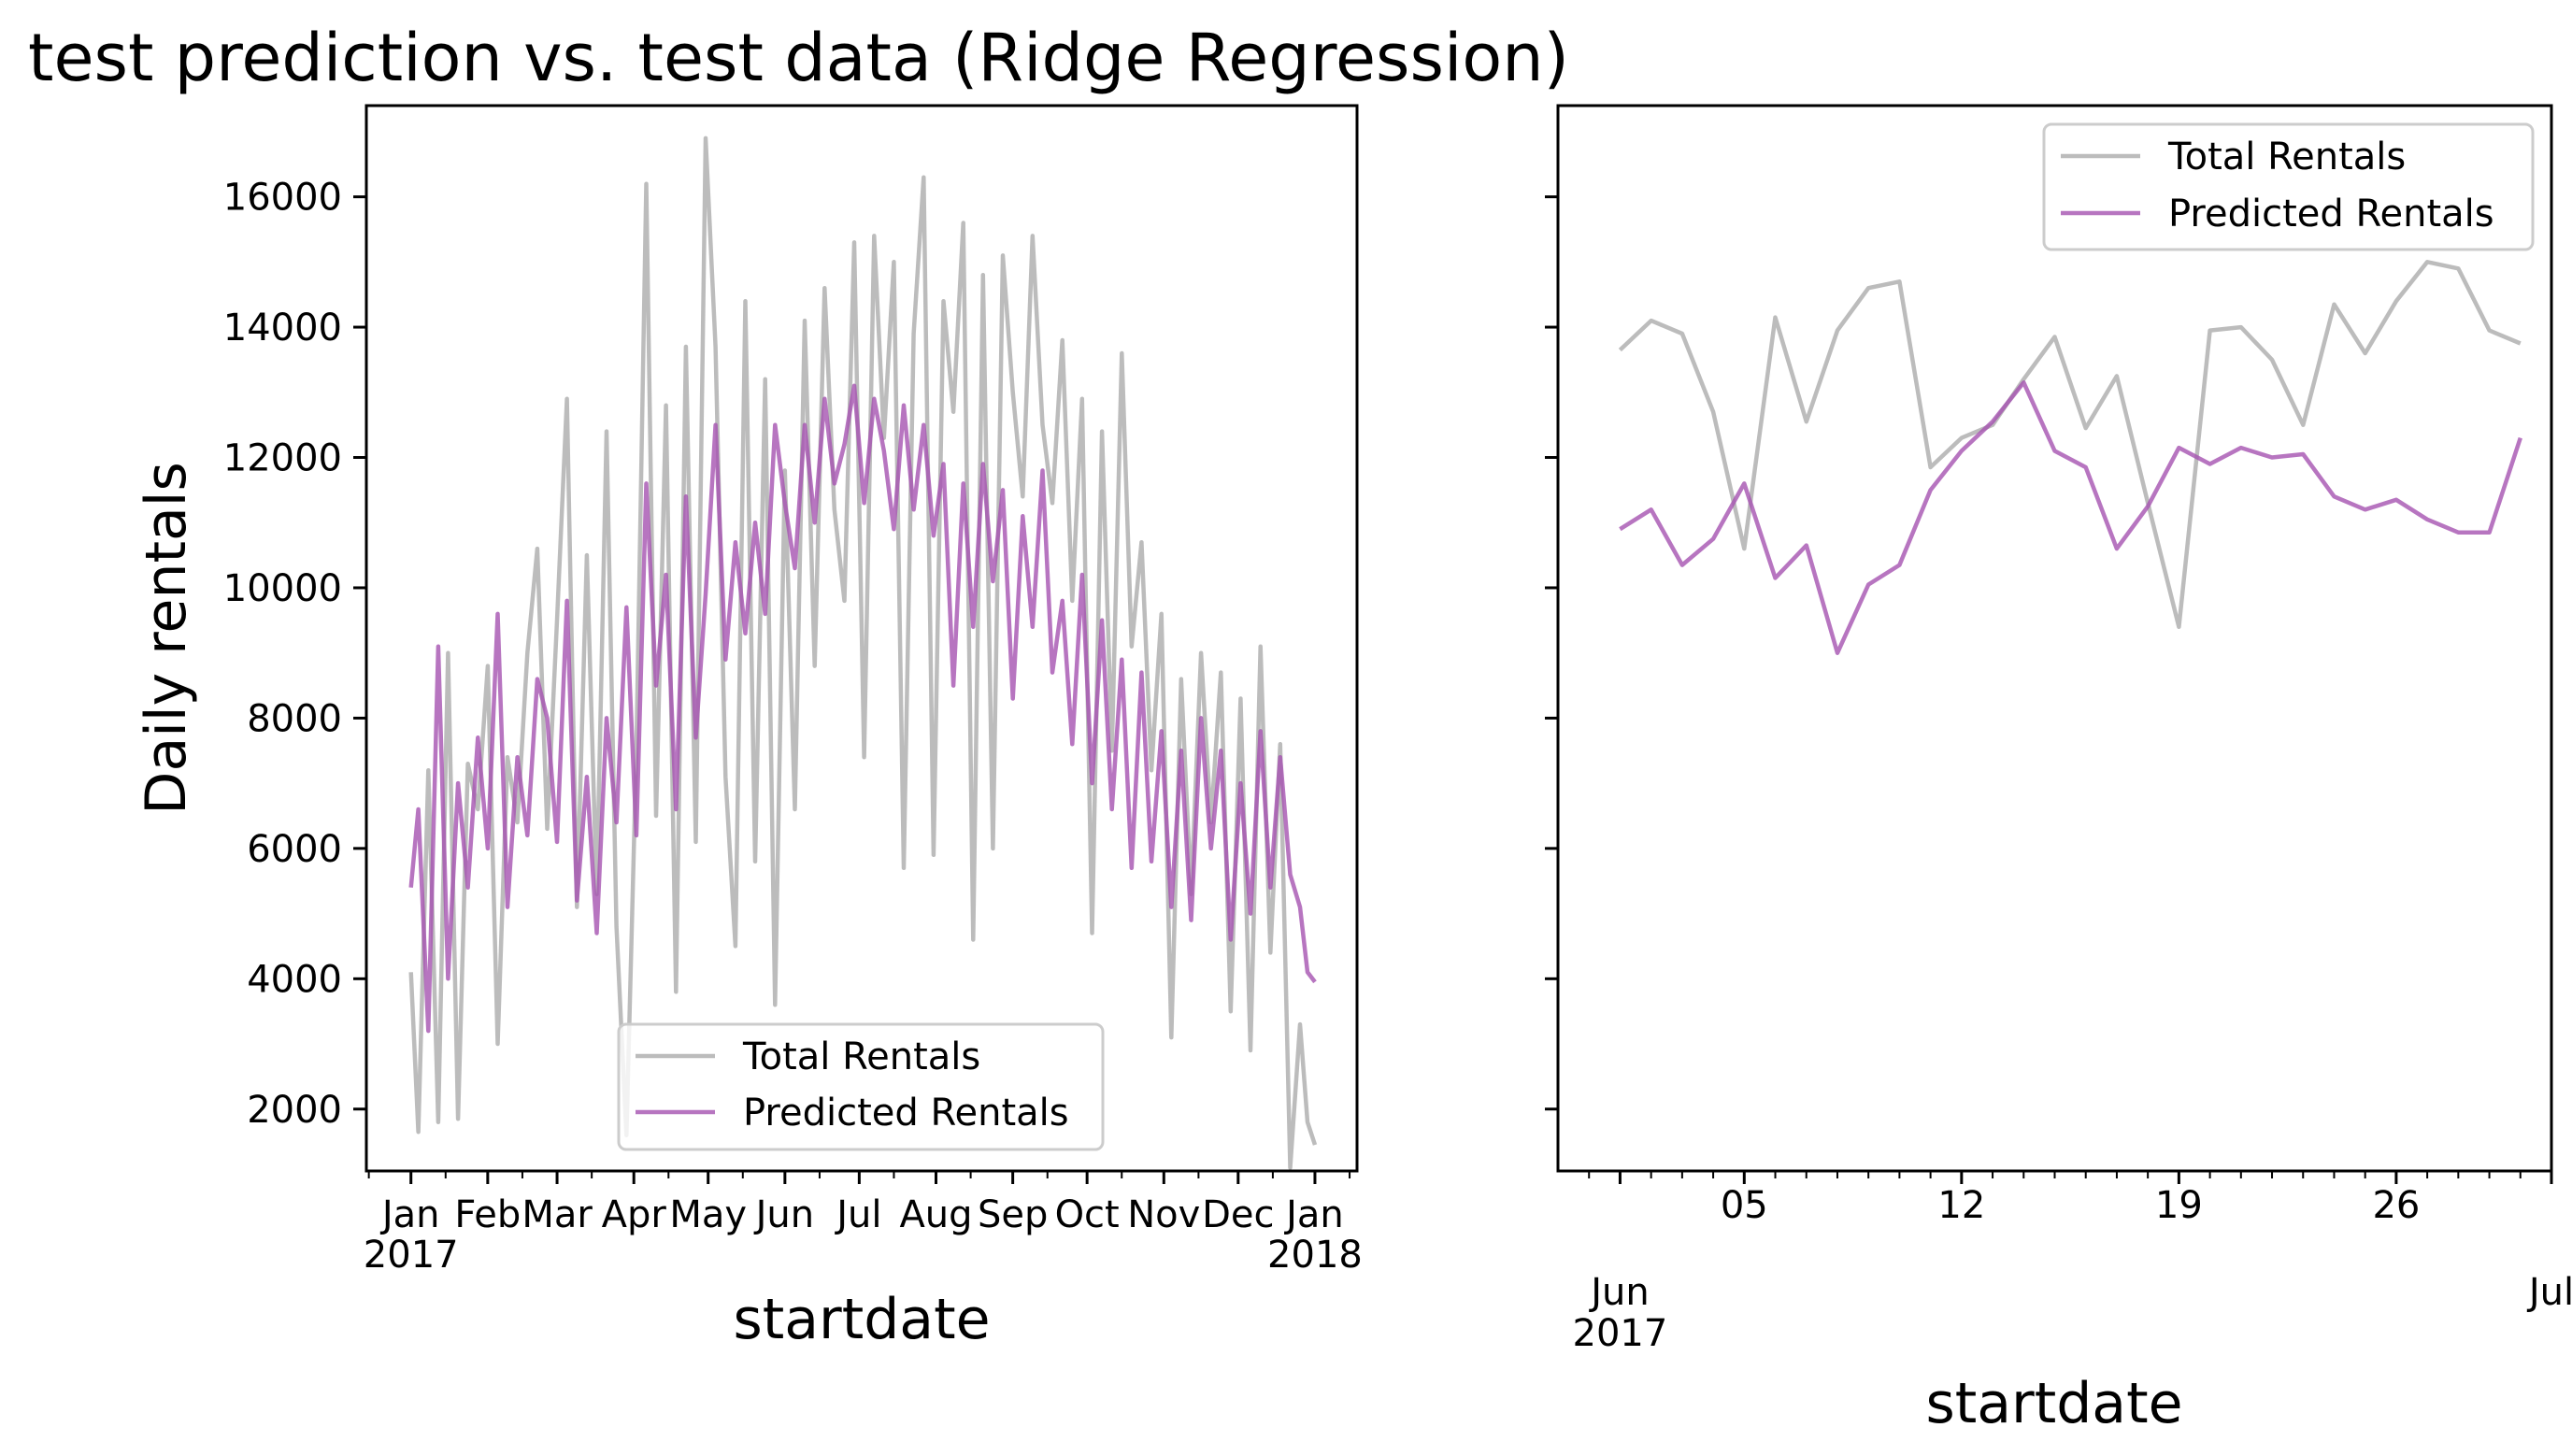  What do you see at coordinates (2549, 1292) in the screenshot?
I see `right-x-tick-label: Jul` at bounding box center [2549, 1292].